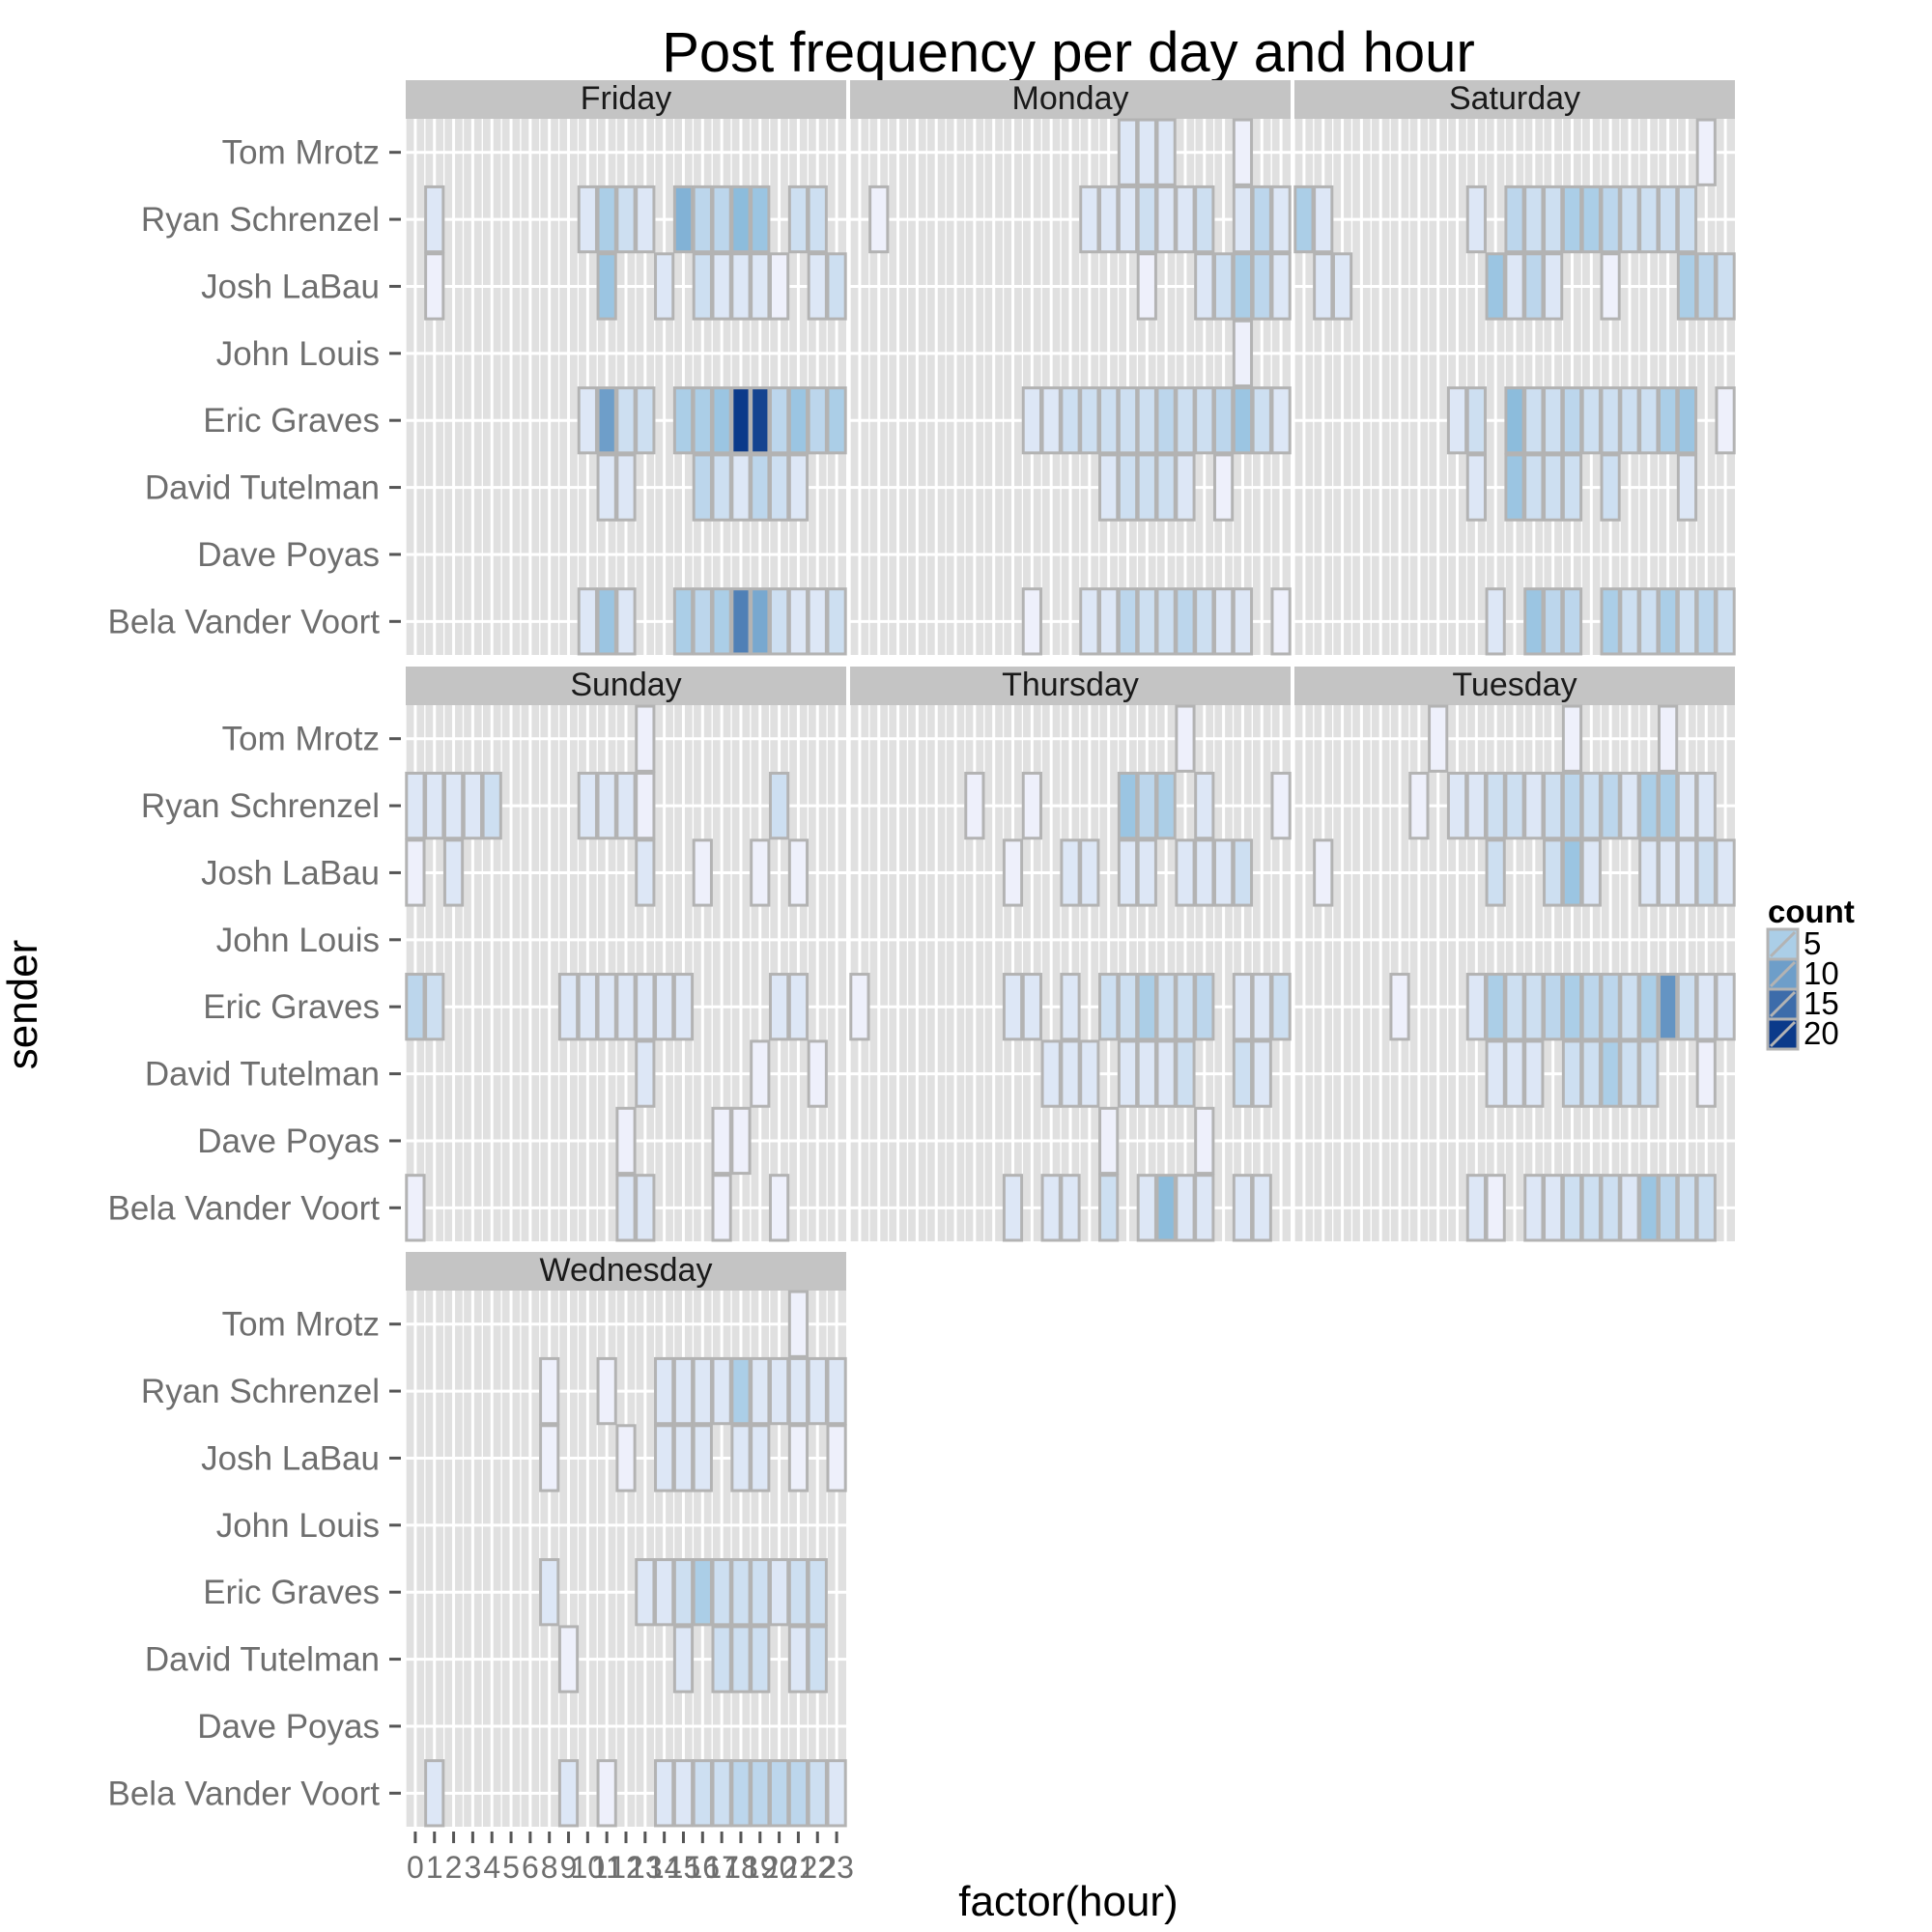  I want to click on x-tick-label: 22, so click(817, 1867).